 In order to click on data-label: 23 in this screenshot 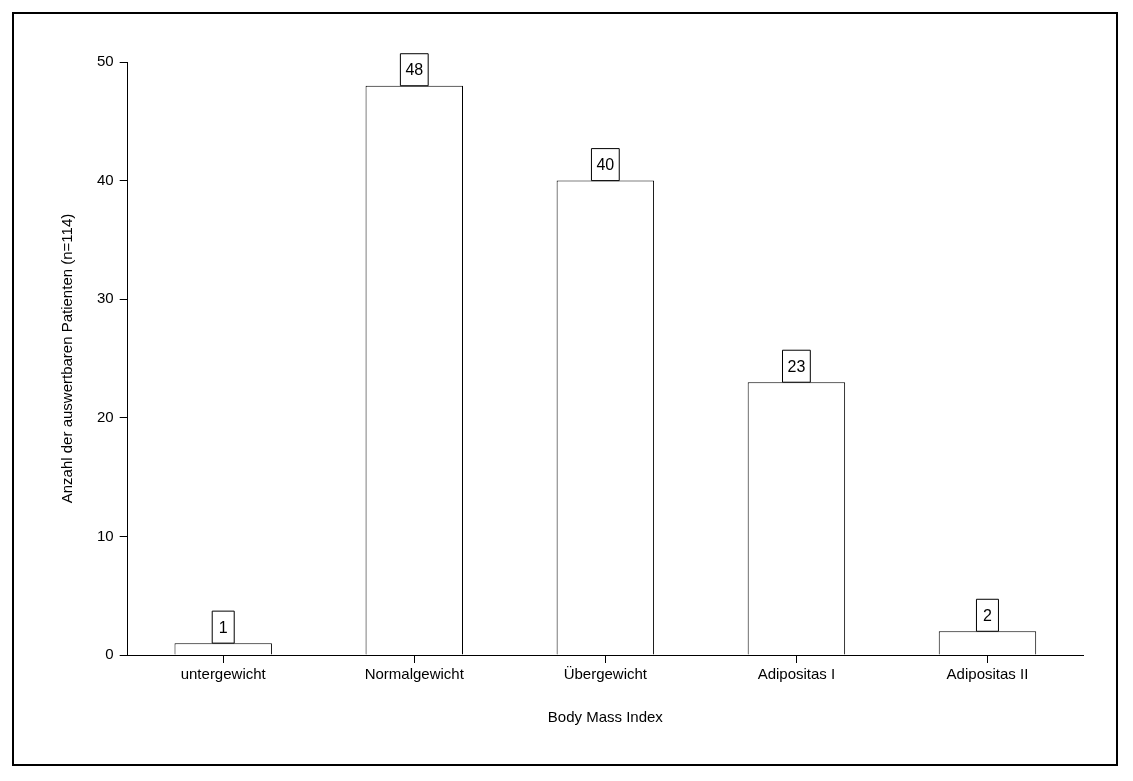, I will do `click(796, 366)`.